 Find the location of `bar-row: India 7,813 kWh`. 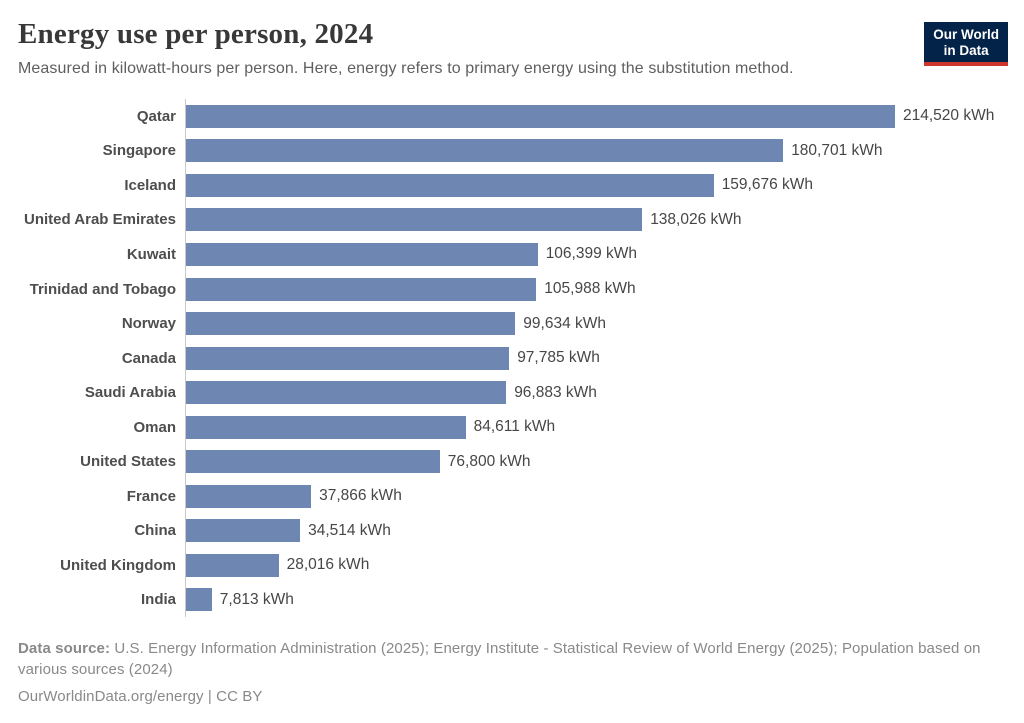

bar-row: India 7,813 kWh is located at coordinates (512, 600).